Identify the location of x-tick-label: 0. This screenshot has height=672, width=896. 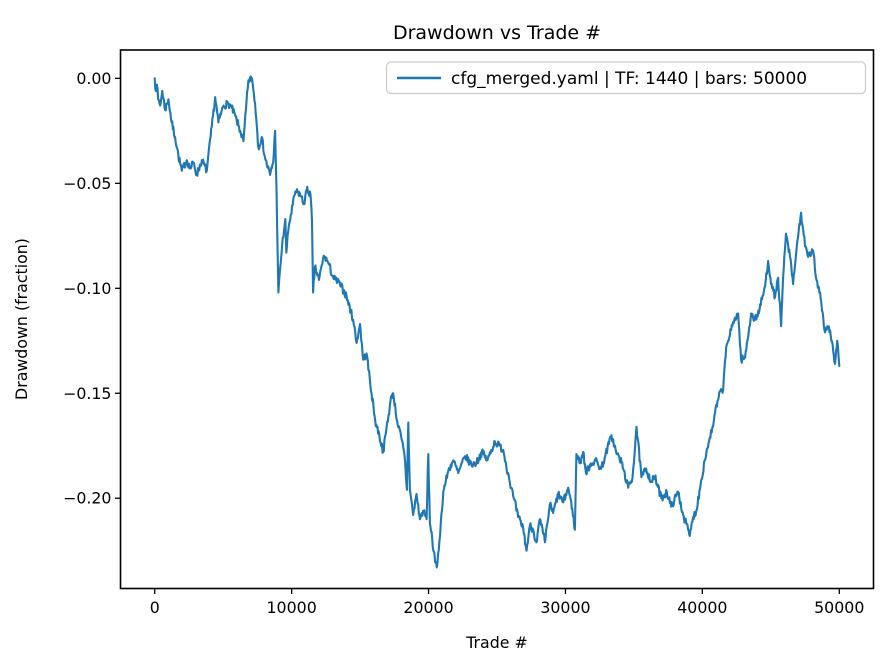
(155, 607).